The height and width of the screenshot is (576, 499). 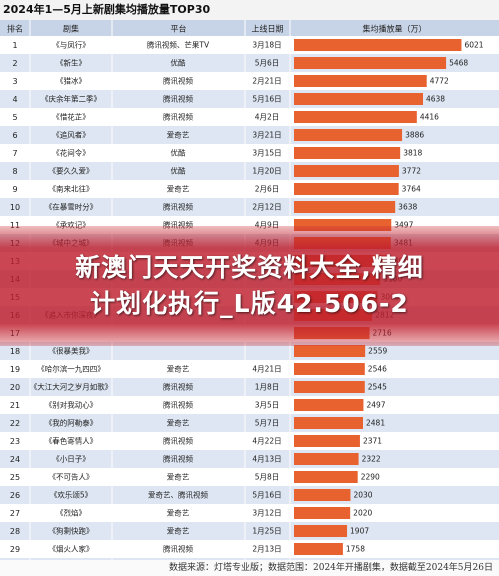 What do you see at coordinates (411, 171) in the screenshot?
I see `value-label: 3772` at bounding box center [411, 171].